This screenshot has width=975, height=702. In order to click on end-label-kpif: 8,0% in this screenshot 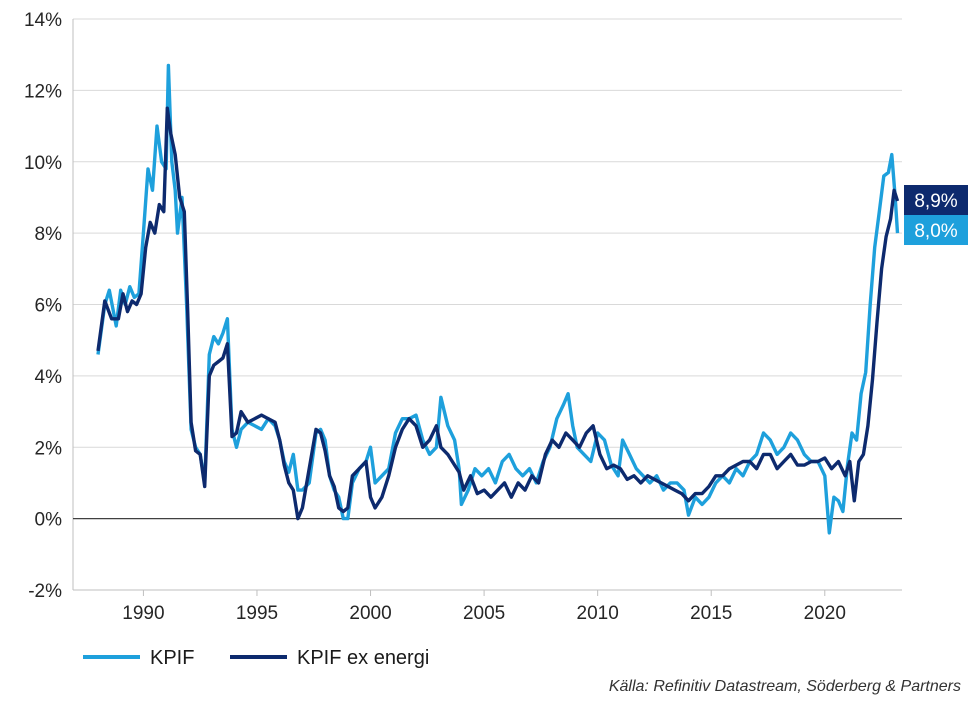, I will do `click(936, 230)`.